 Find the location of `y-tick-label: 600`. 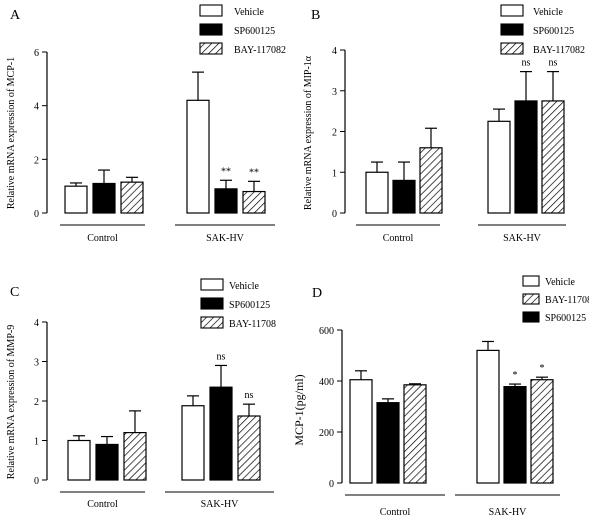

y-tick-label: 600 is located at coordinates (326, 331).